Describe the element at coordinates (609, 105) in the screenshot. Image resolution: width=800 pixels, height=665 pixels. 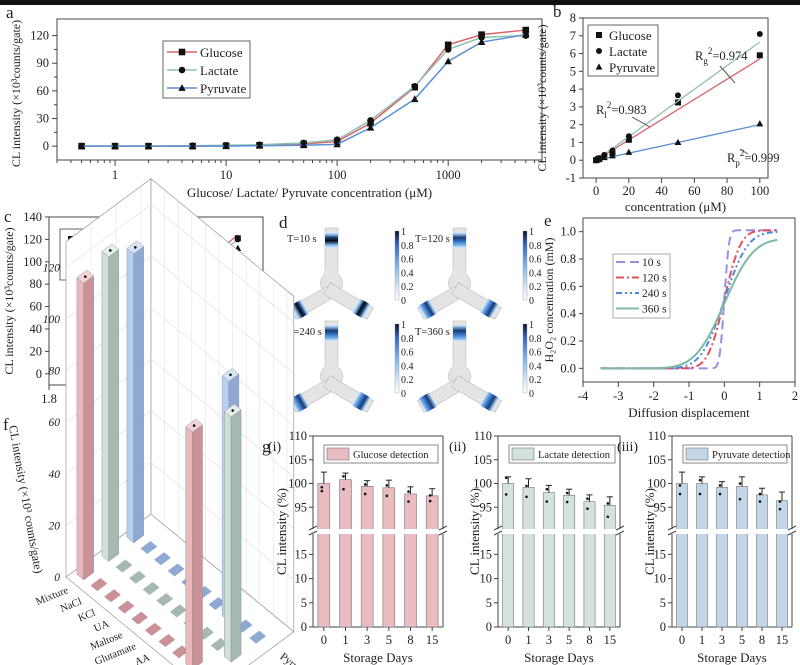
I see `superscript: 2` at that location.